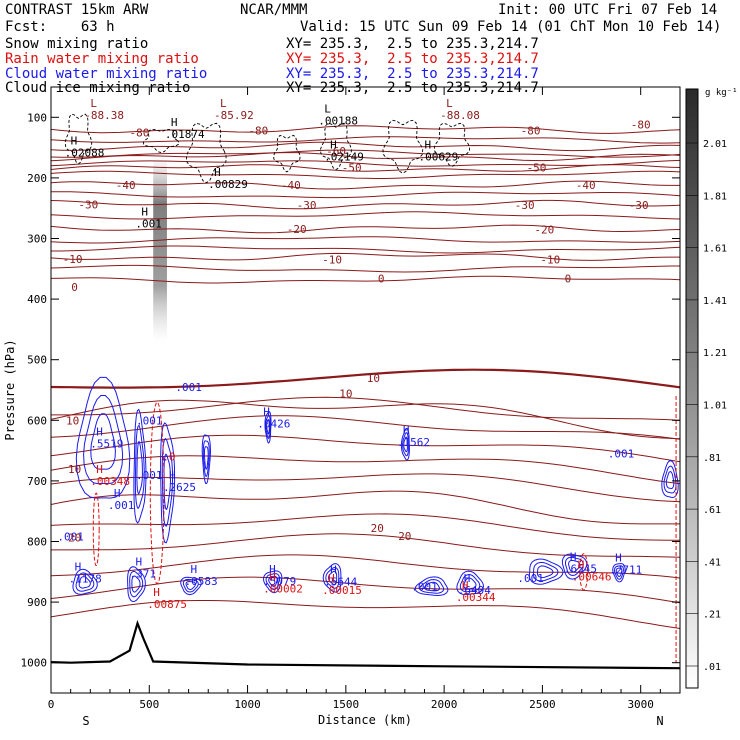 Image resolution: width=740 pixels, height=740 pixels. What do you see at coordinates (143, 574) in the screenshot?
I see `extremum-value: .371` at bounding box center [143, 574].